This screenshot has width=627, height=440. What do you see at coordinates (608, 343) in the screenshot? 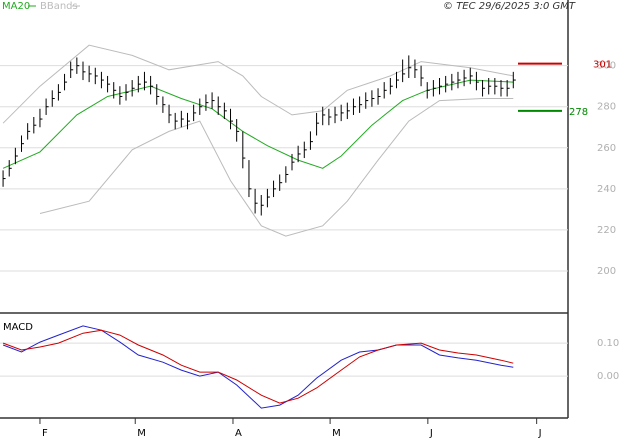
I see `y-tick-label: 0.10` at bounding box center [608, 343].